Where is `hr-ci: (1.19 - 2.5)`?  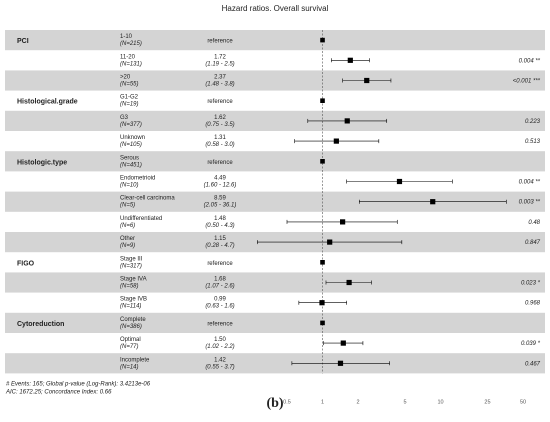 hr-ci: (1.19 - 2.5) is located at coordinates (219, 64).